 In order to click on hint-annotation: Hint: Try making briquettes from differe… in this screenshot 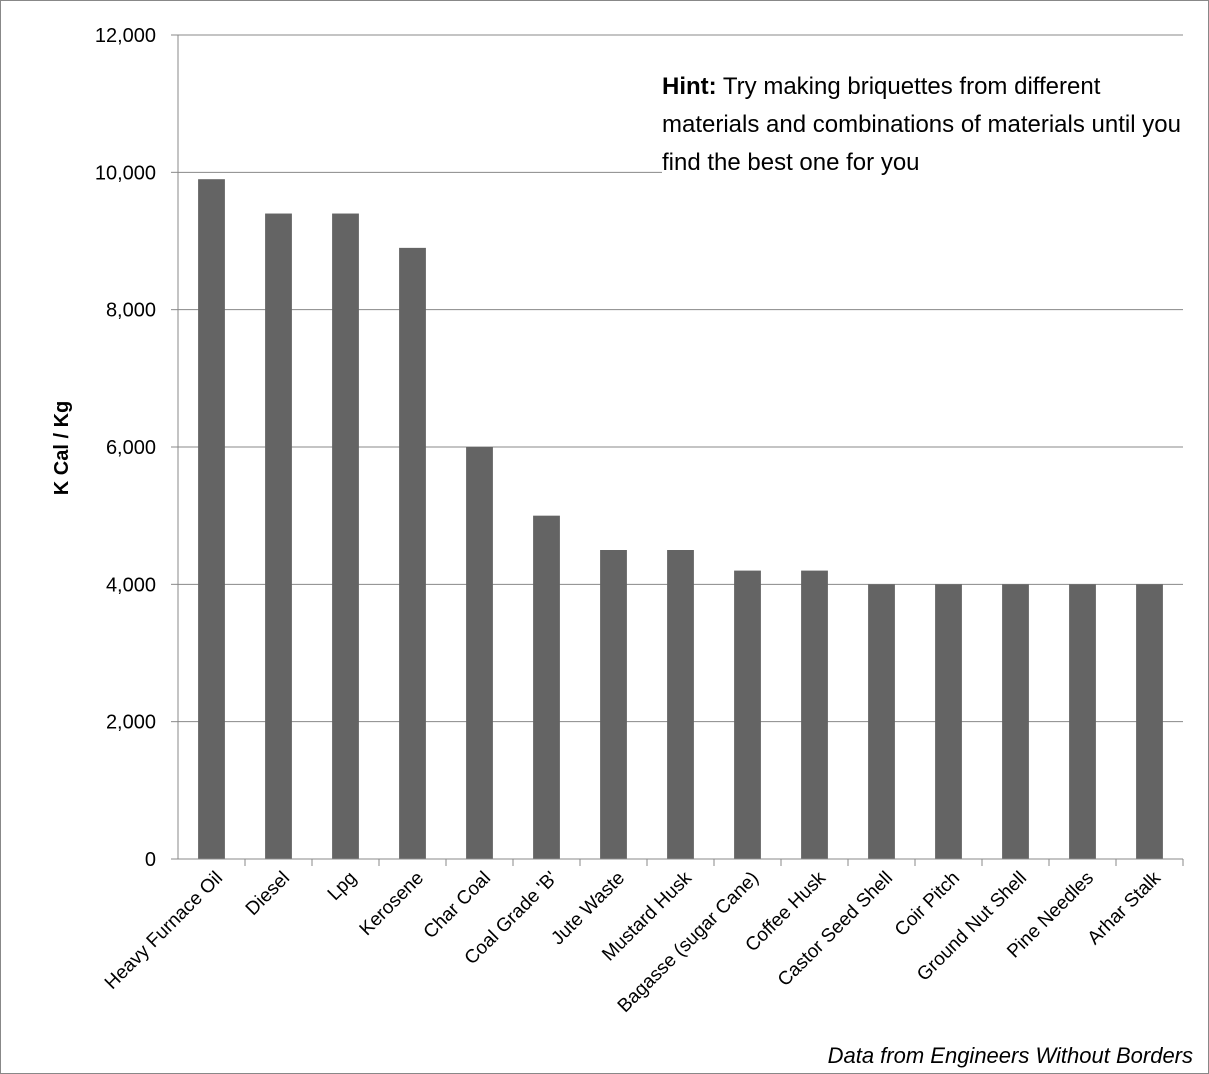, I will do `click(927, 125)`.